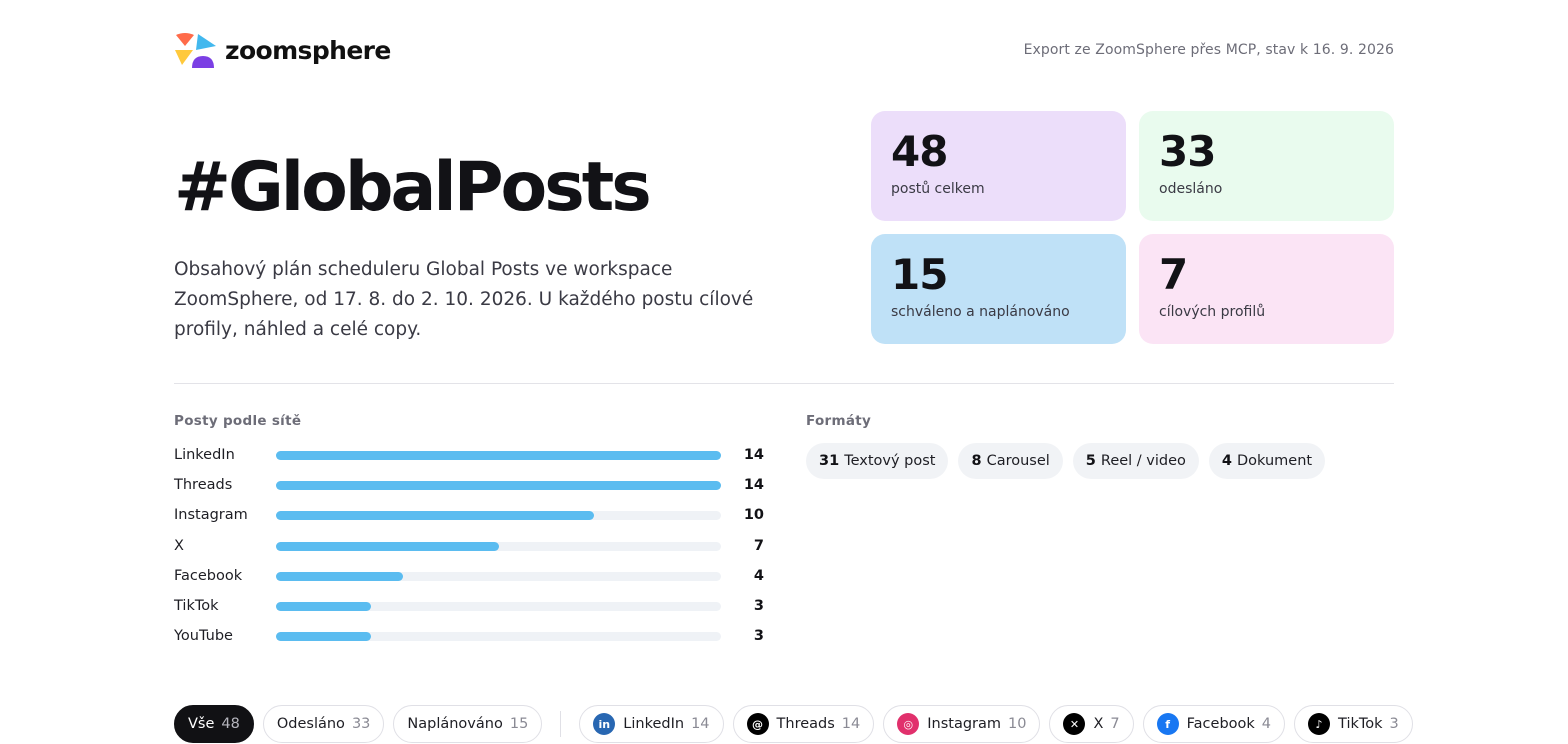 This screenshot has width=1568, height=744. What do you see at coordinates (203, 636) in the screenshot?
I see `network-name: YouTube` at bounding box center [203, 636].